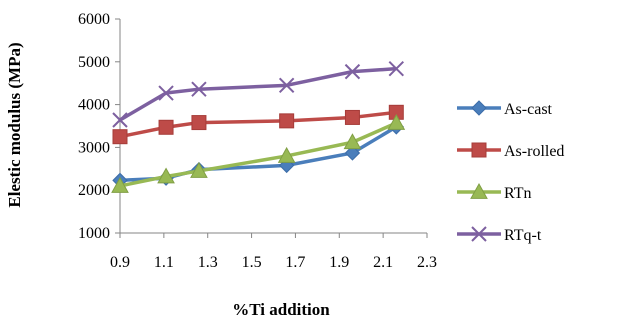 The width and height of the screenshot is (625, 322). Describe the element at coordinates (499, 235) in the screenshot. I see `legend-item-rtq-t: RTq-t` at that location.